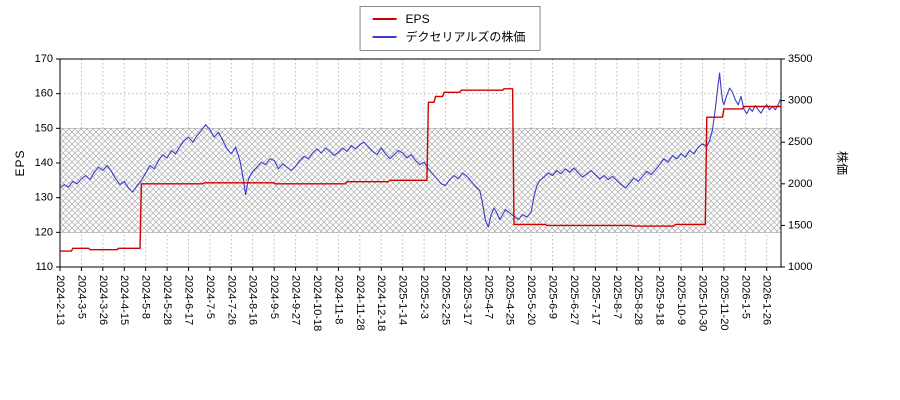 This screenshot has width=900, height=400. What do you see at coordinates (800, 59) in the screenshot?
I see `y-right-tick-label: 3500` at bounding box center [800, 59].